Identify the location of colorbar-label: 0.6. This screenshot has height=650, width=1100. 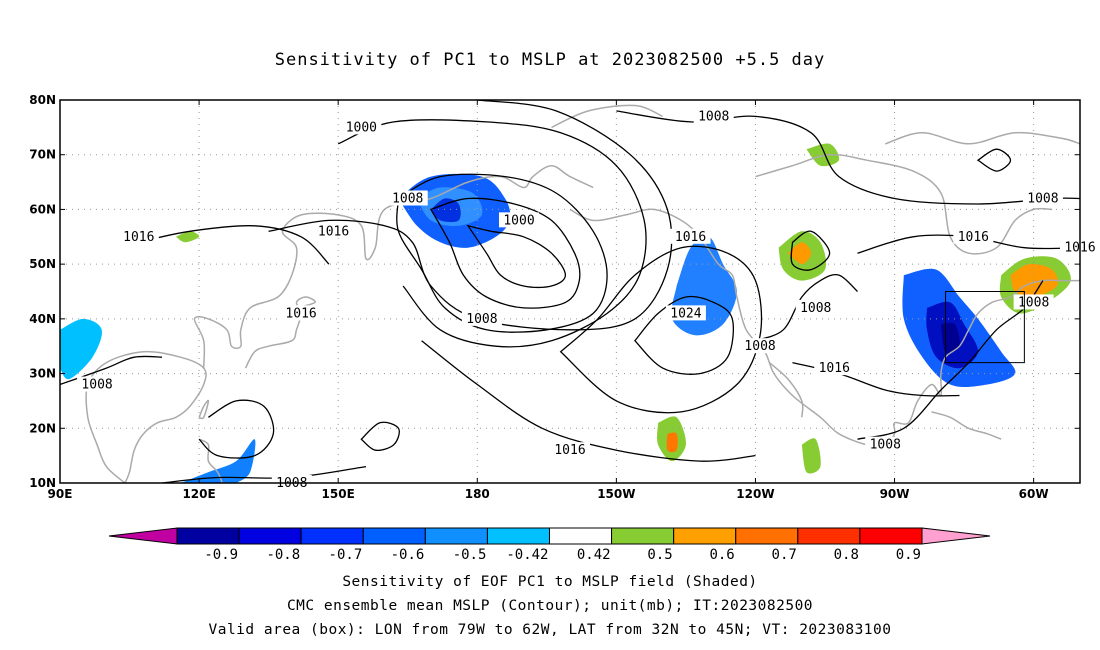
(721, 555).